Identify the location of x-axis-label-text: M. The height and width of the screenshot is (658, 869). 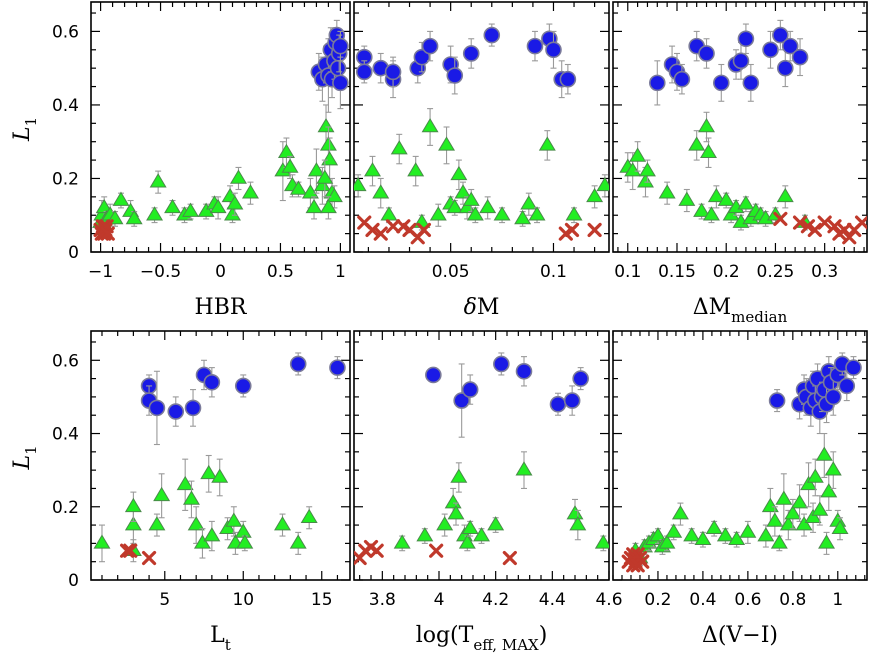
(488, 307).